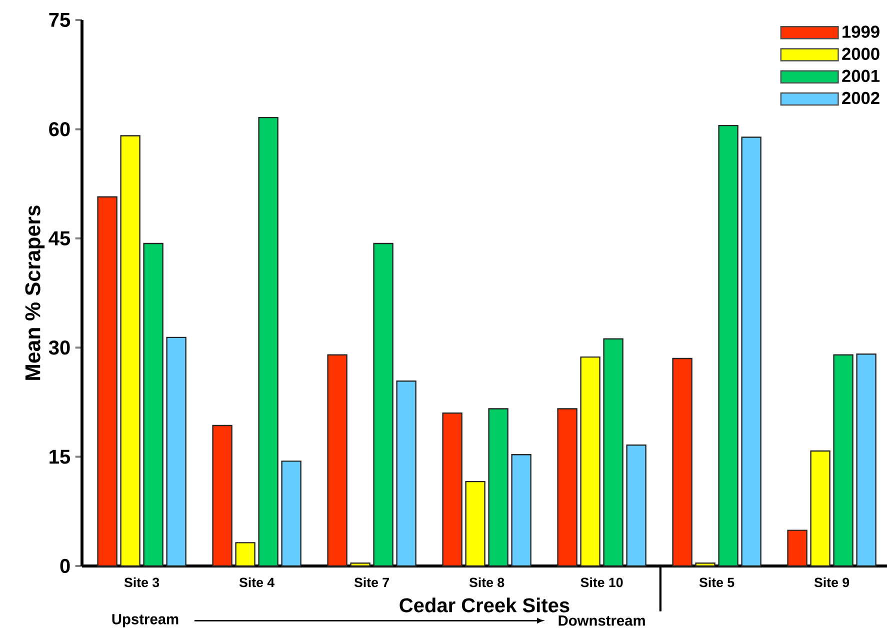 This screenshot has height=637, width=887. What do you see at coordinates (257, 582) in the screenshot?
I see `x-tick-label: Site 4` at bounding box center [257, 582].